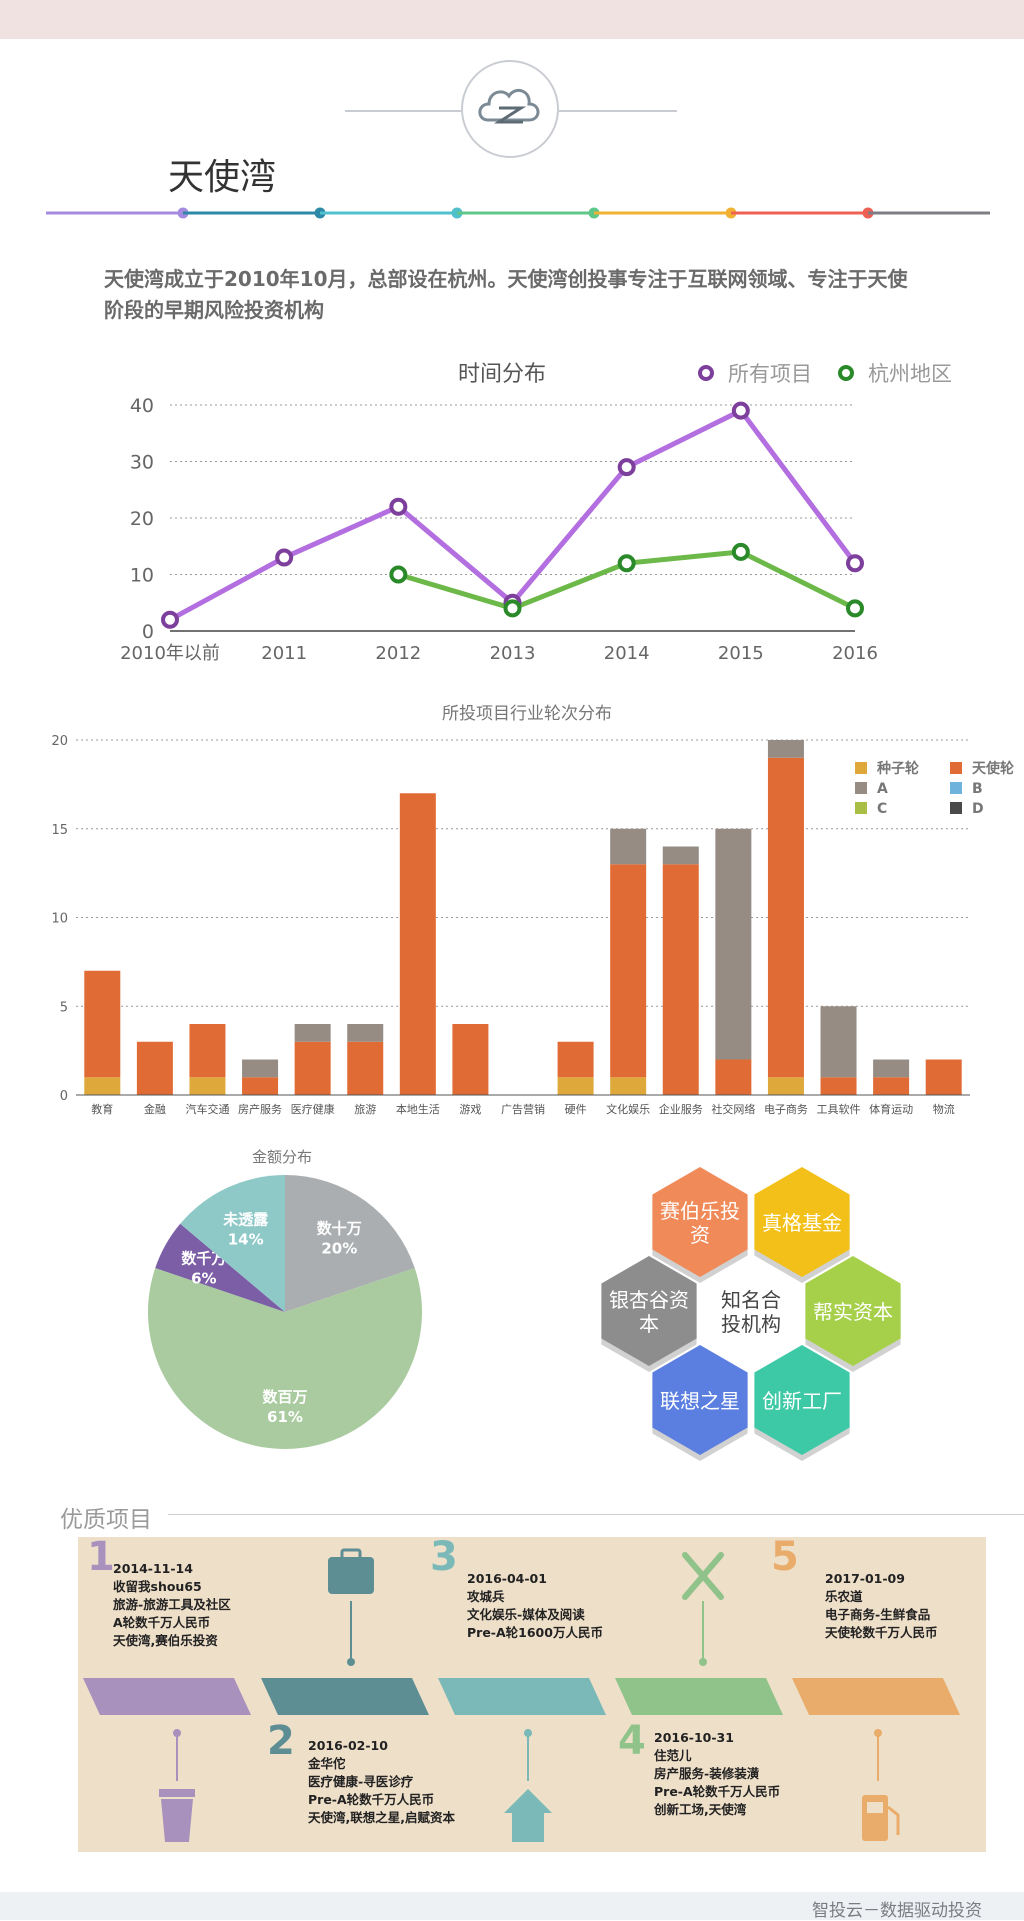  I want to click on timeline, so click(518, 213).